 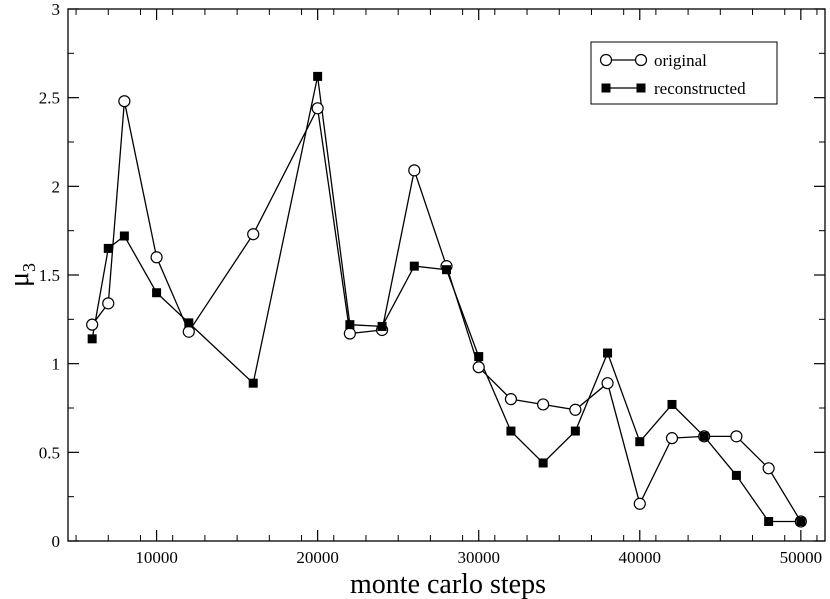 I want to click on y-tick-label: 2, so click(x=56, y=186).